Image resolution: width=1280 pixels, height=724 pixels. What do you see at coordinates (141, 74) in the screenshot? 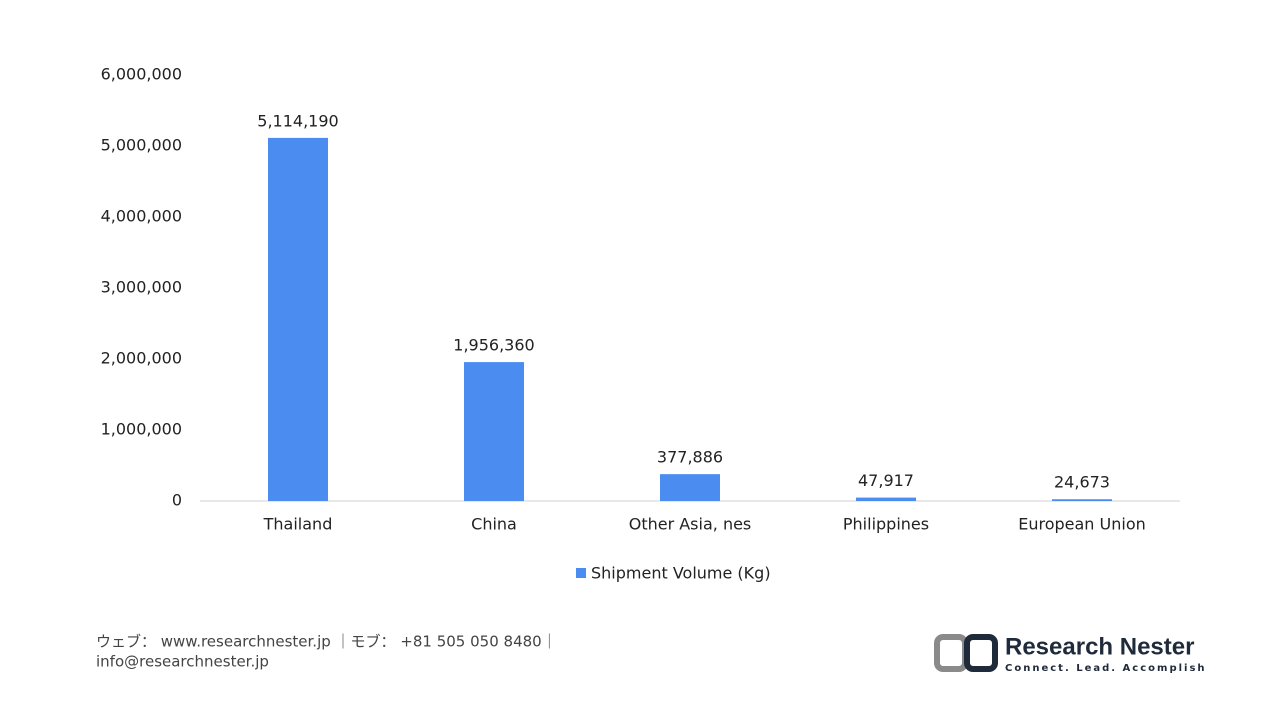
I see `y-tick-label: 6,000,000` at bounding box center [141, 74].